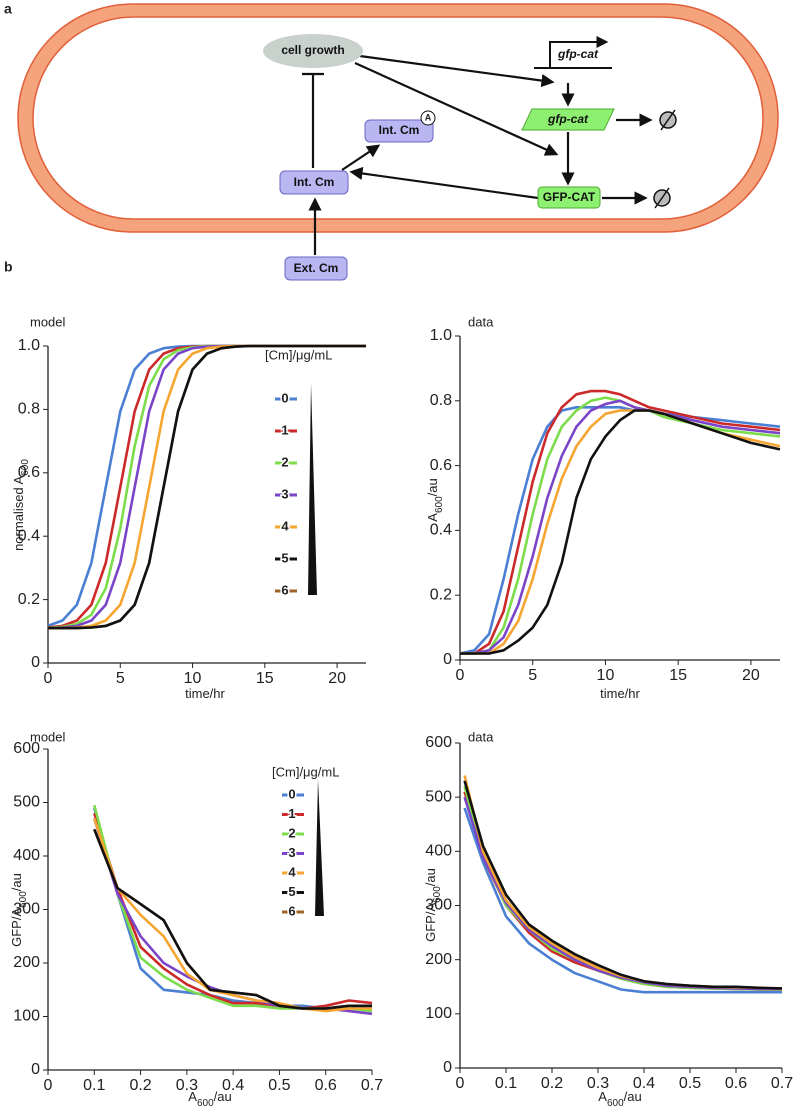  I want to click on y-tick-label: 600, so click(26, 748).